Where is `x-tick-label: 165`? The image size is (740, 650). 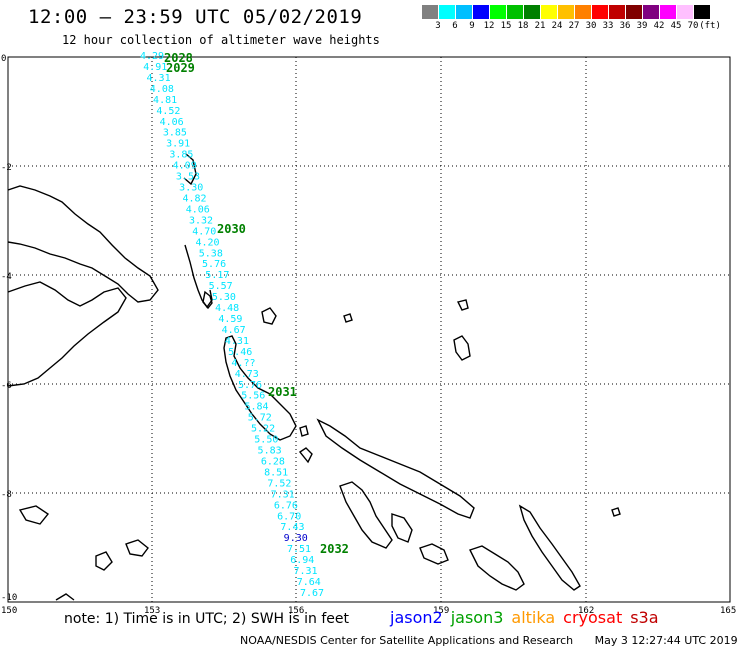
x-tick-label: 165 is located at coordinates (728, 611).